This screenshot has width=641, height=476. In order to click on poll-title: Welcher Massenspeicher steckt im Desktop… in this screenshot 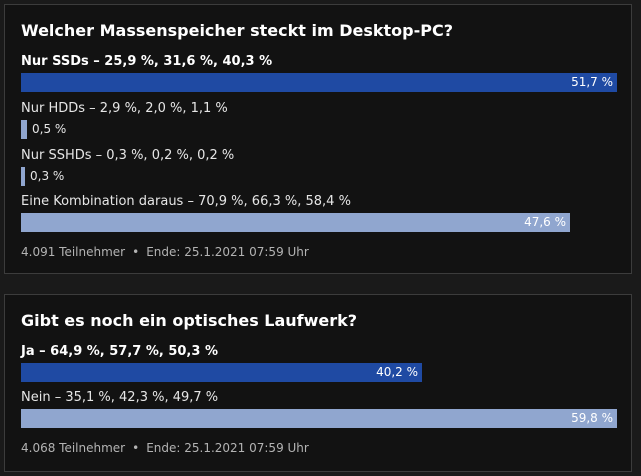, I will do `click(237, 30)`.